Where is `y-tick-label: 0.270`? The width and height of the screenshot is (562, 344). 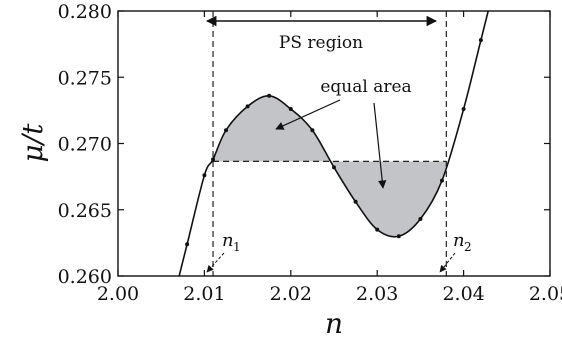 y-tick-label: 0.270 is located at coordinates (85, 145).